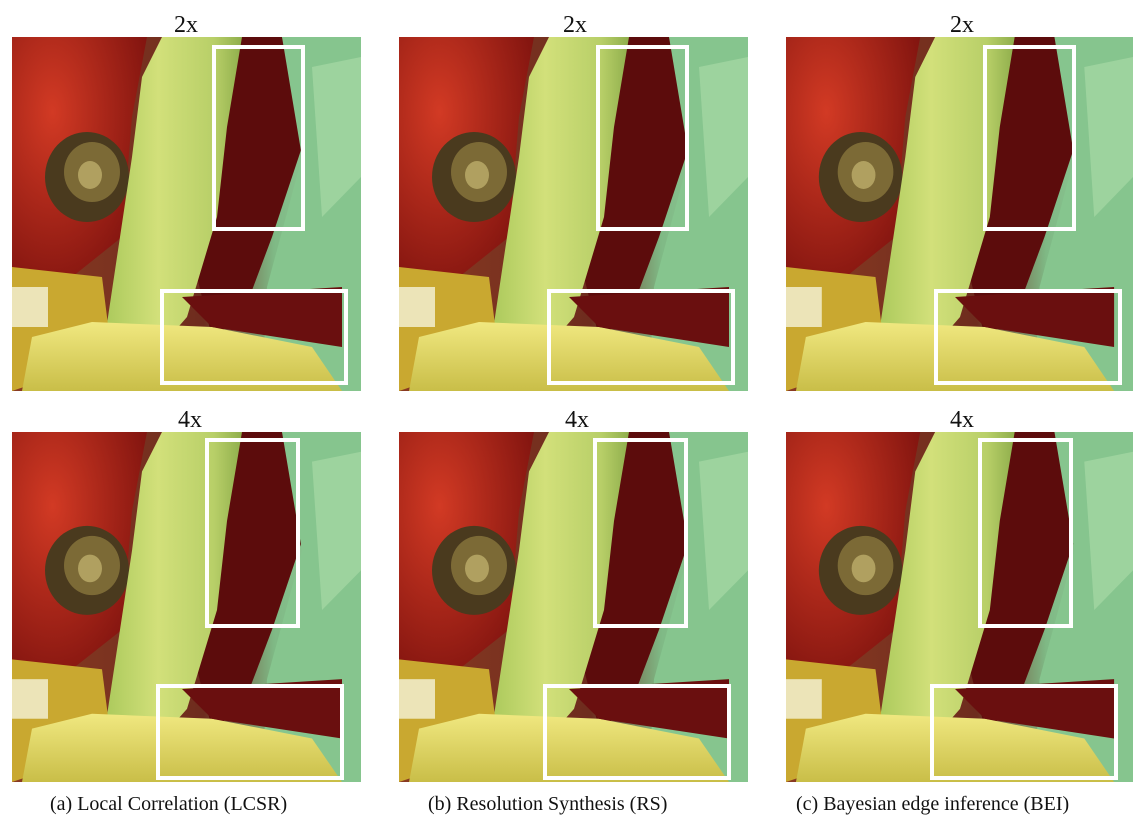  Describe the element at coordinates (573, 607) in the screenshot. I see `panel-rs-4x` at that location.